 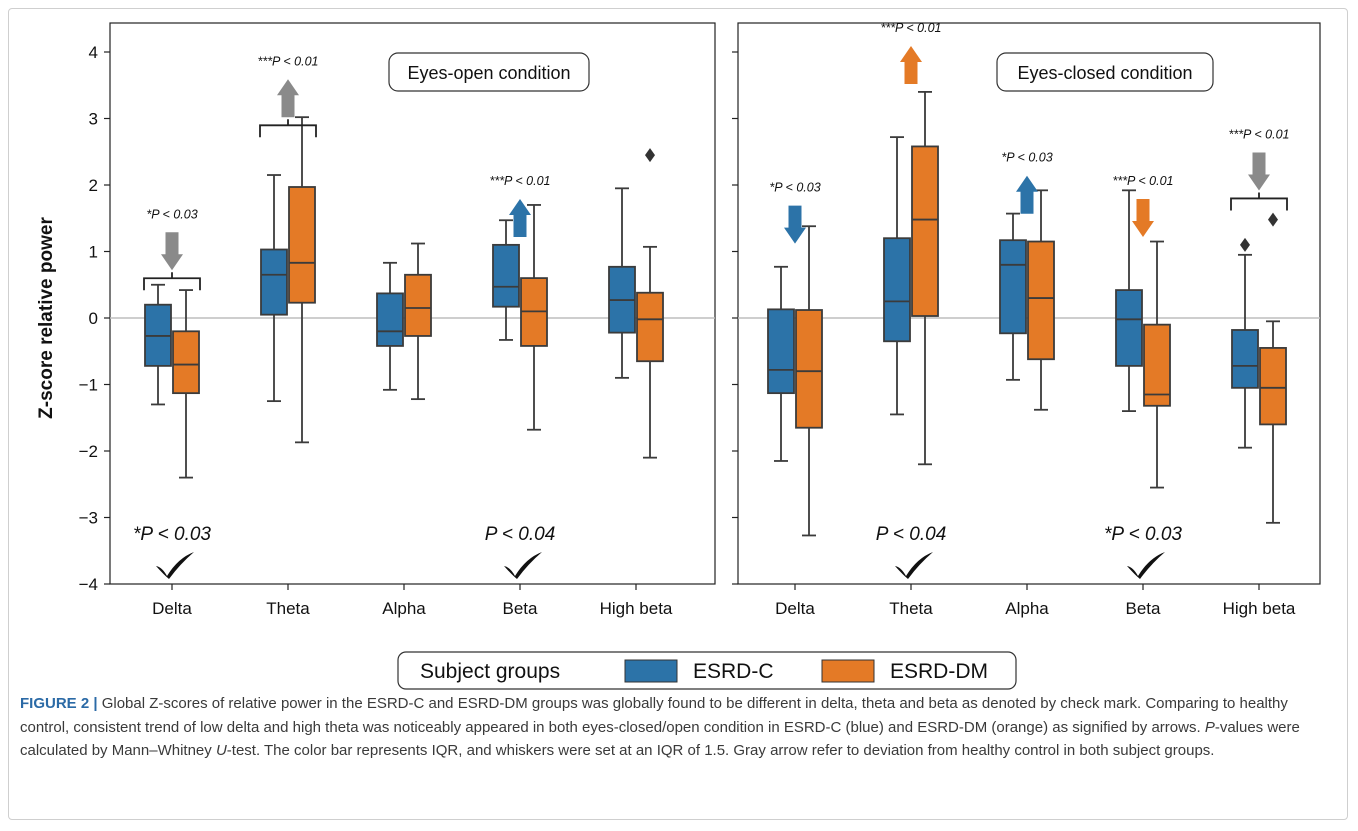 What do you see at coordinates (939, 671) in the screenshot?
I see `legend-label-esrd-dm: ESRD-DM` at bounding box center [939, 671].